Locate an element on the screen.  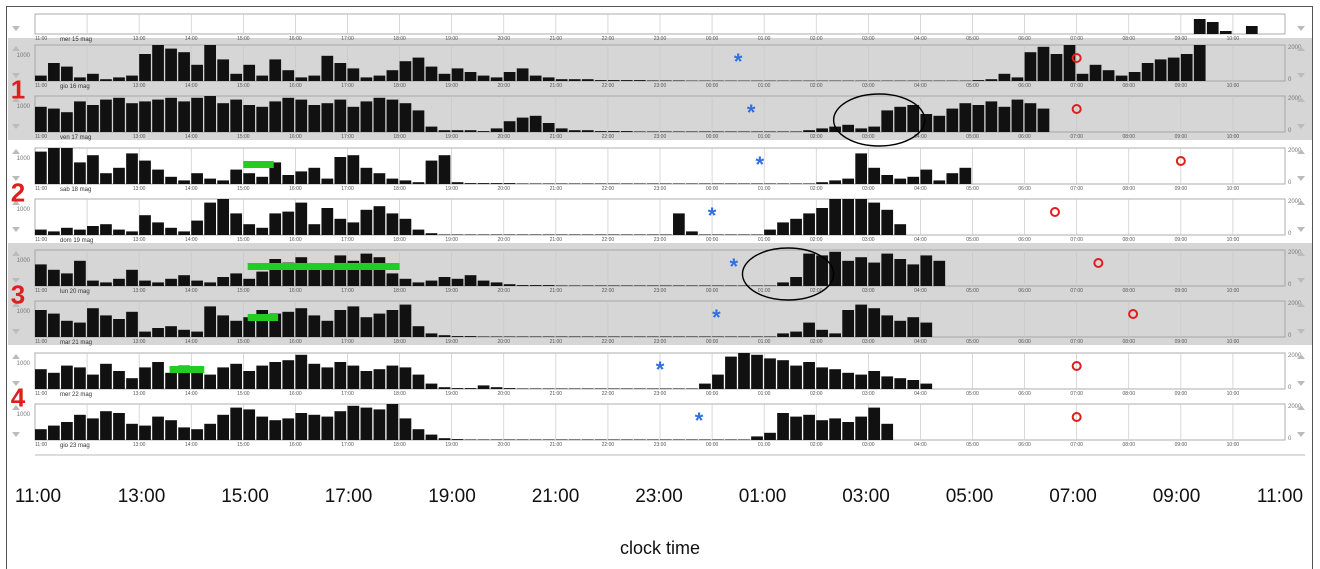
mini-tick-label: 23:00 is located at coordinates (660, 342).